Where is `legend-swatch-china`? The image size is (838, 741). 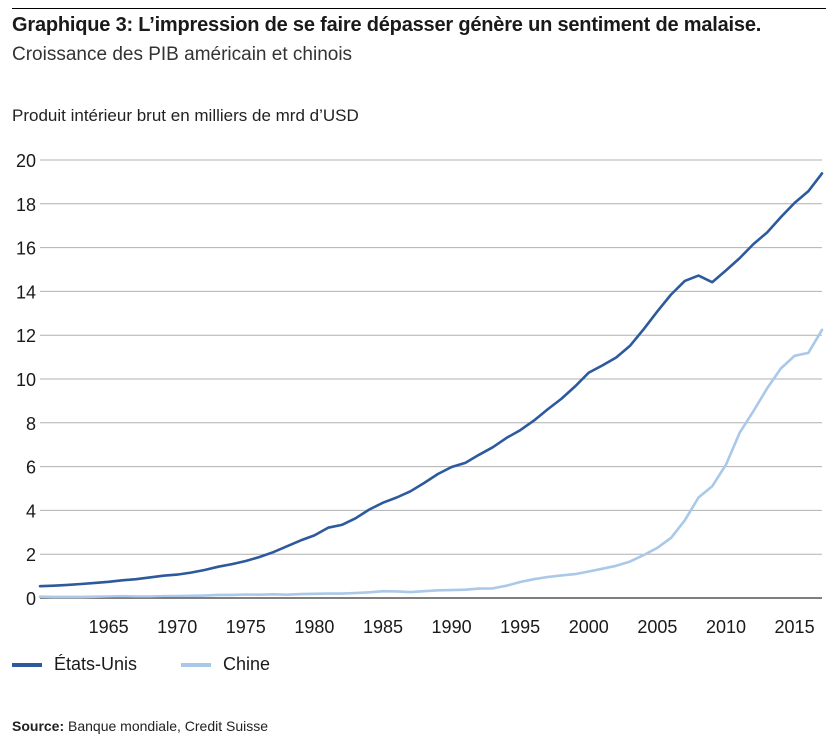 legend-swatch-china is located at coordinates (196, 664).